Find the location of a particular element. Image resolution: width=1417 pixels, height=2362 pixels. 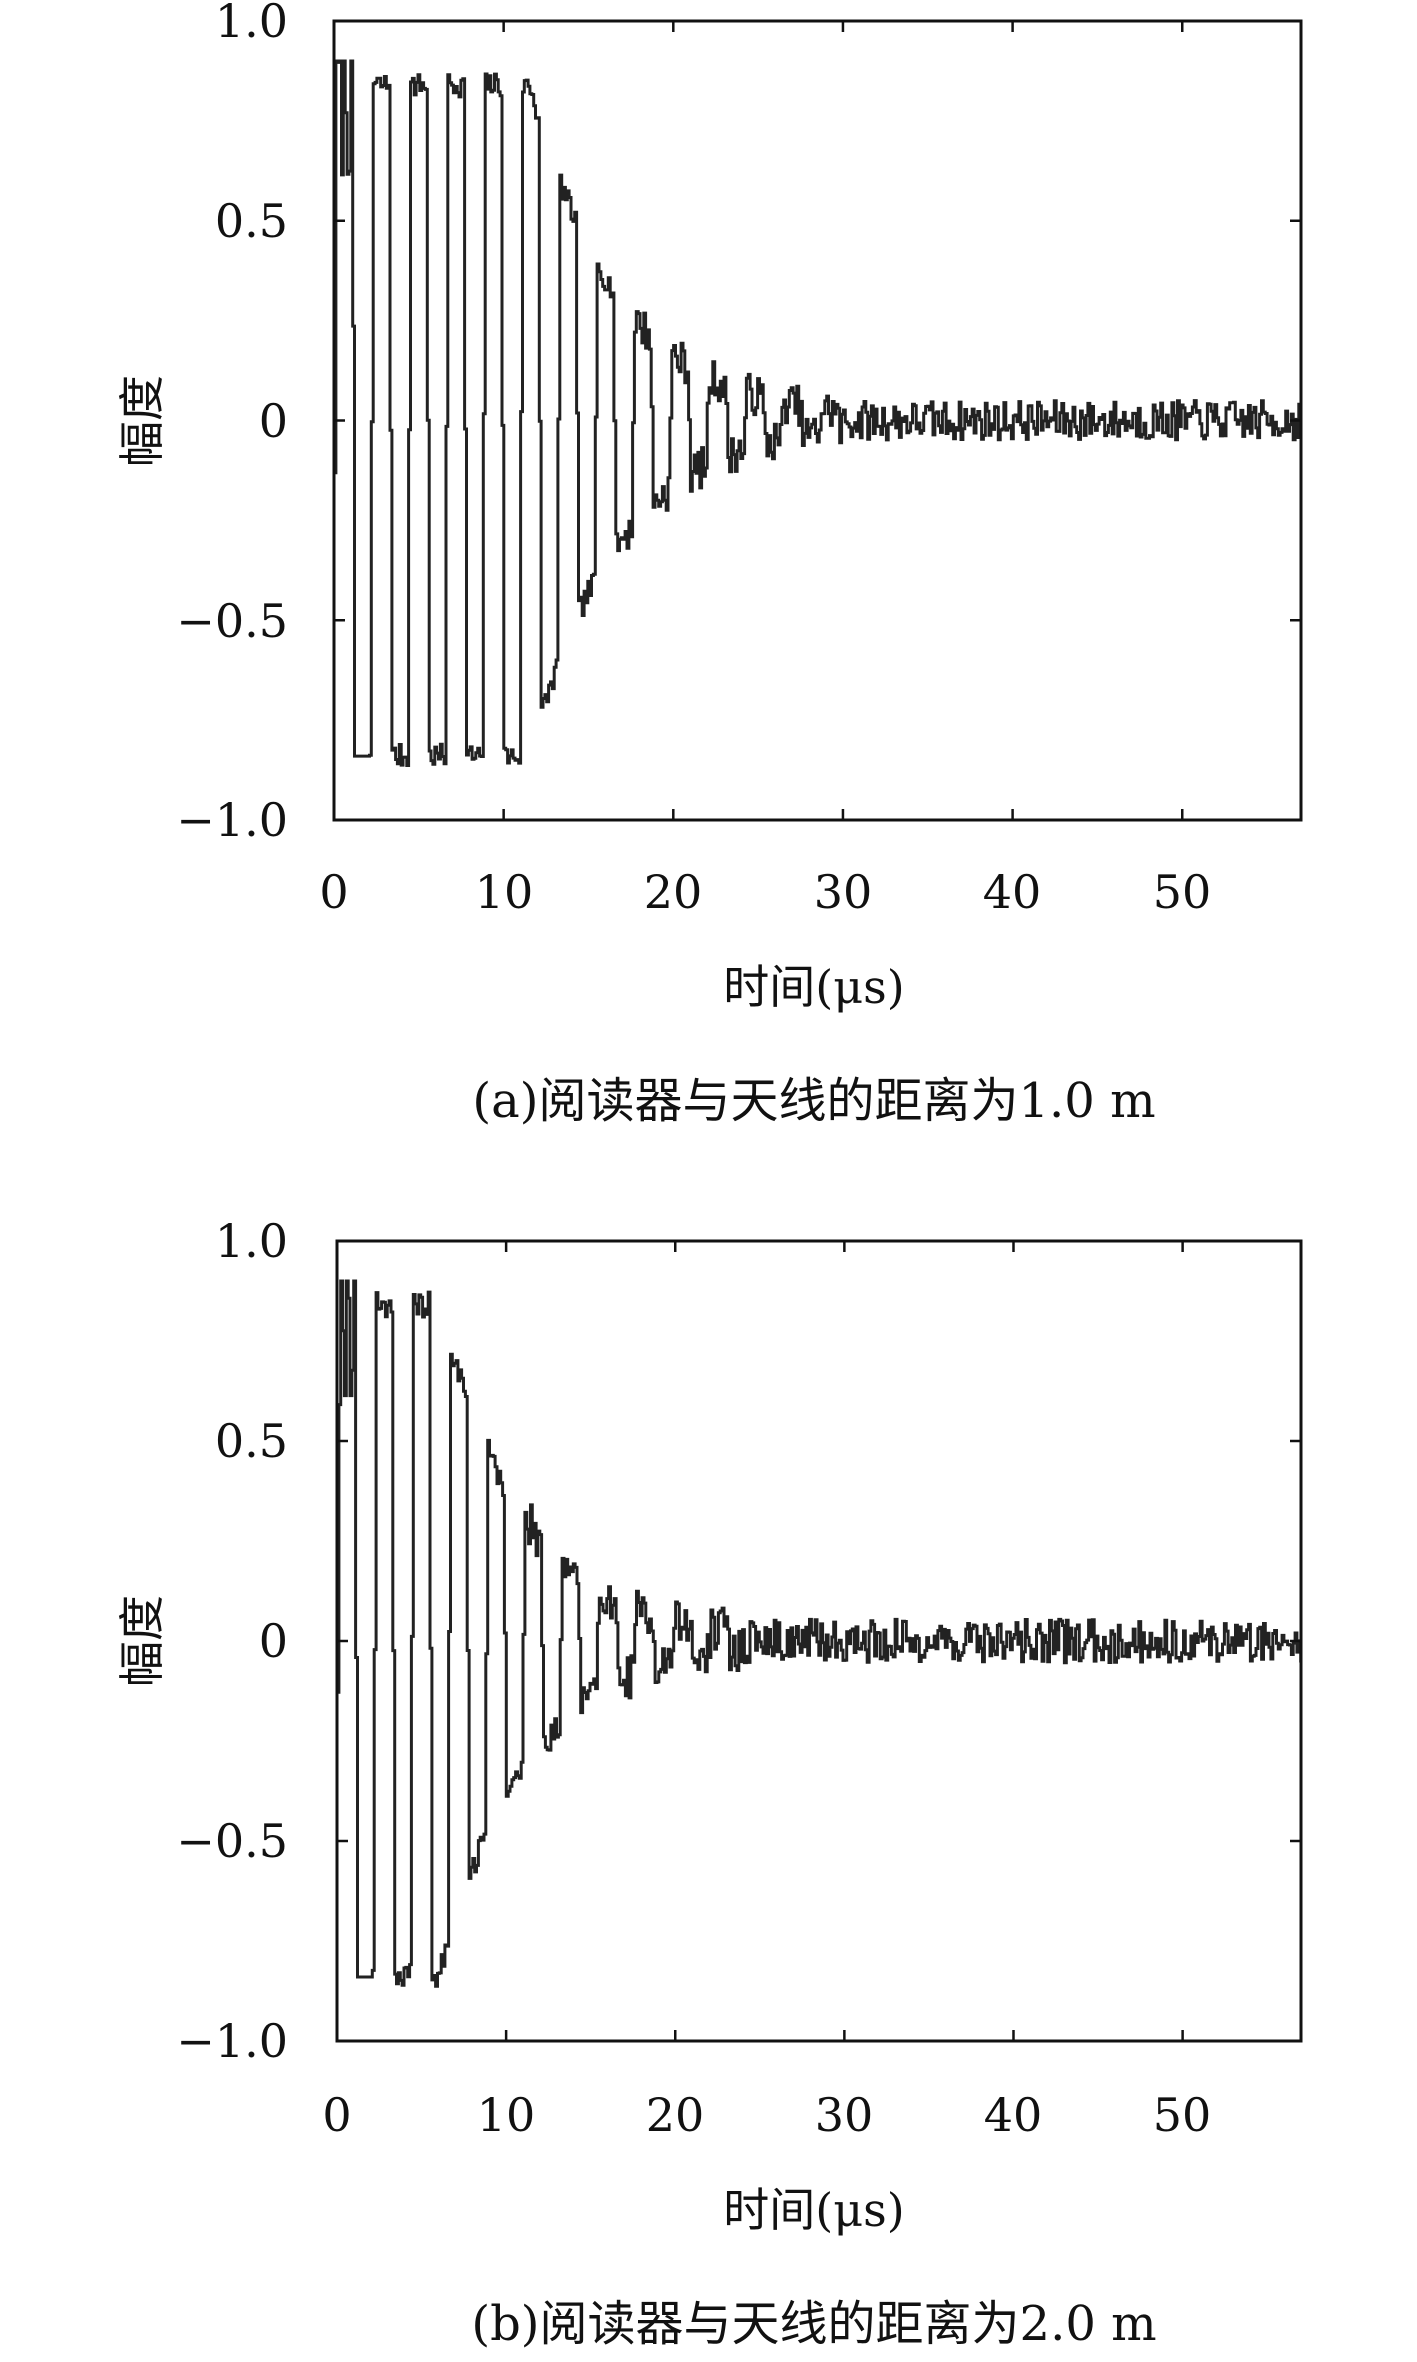

ytick-label-a-1: 0.5 is located at coordinates (251, 221).